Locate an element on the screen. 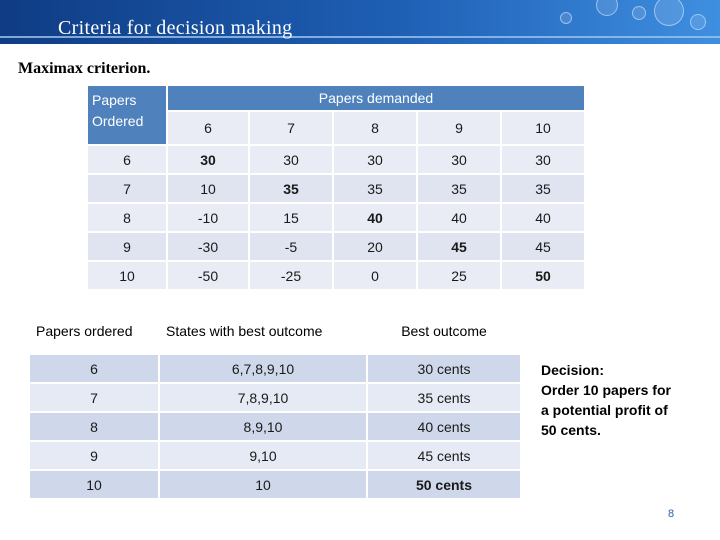 This screenshot has width=720, height=540. best-row: 8 8,9,10 40 cents is located at coordinates (275, 426).